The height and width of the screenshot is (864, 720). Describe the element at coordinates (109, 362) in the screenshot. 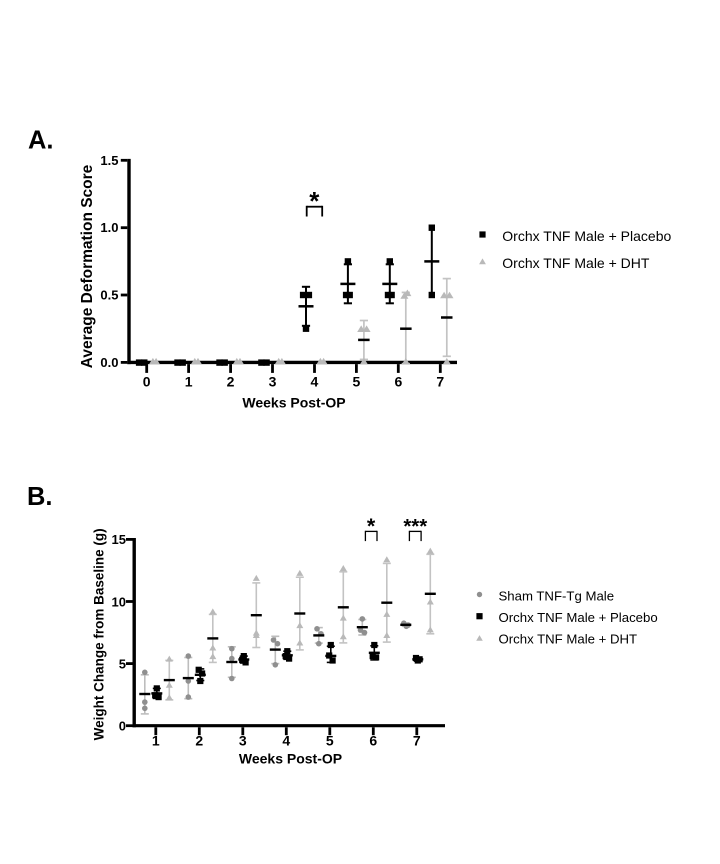

I see `svg-text: 0.0` at that location.